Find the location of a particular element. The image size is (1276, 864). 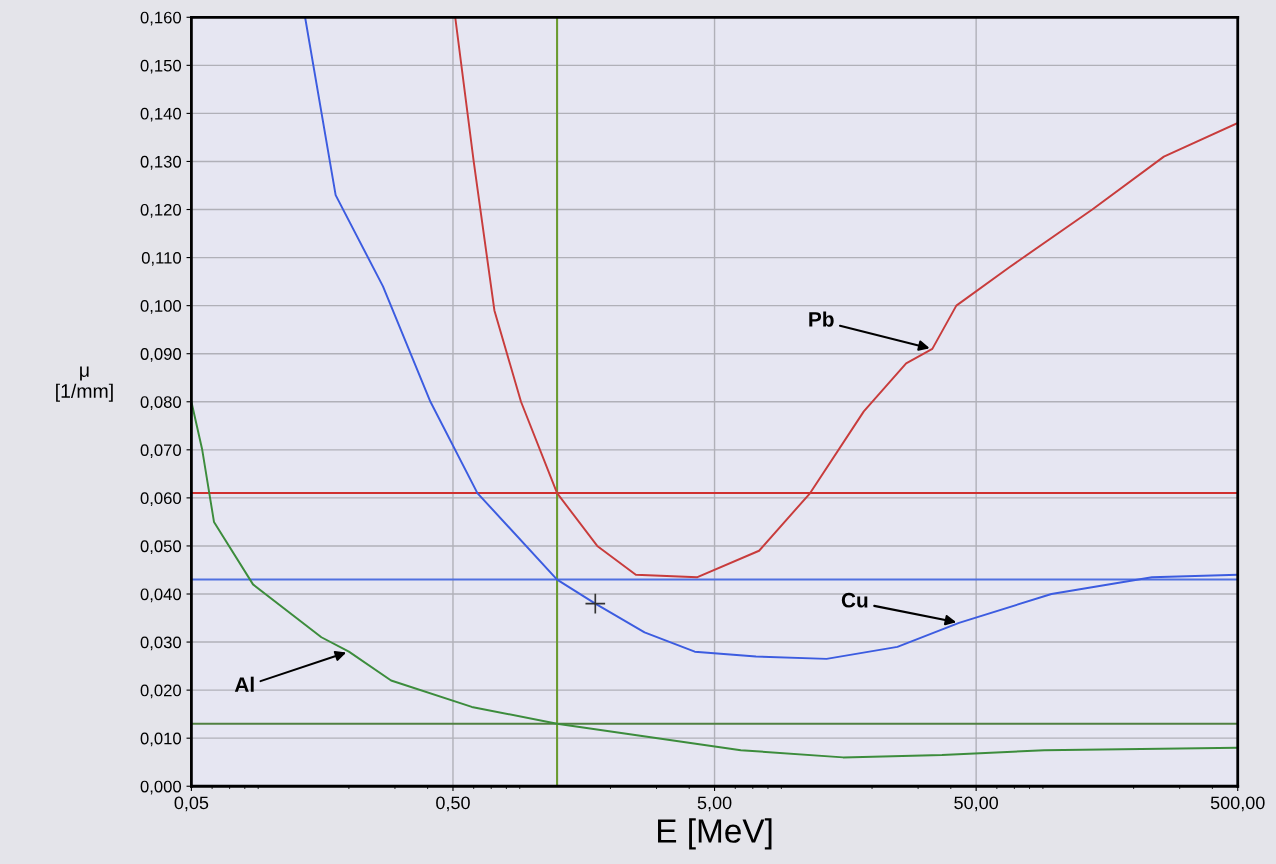

x-tick-label: 50,00 is located at coordinates (976, 804).